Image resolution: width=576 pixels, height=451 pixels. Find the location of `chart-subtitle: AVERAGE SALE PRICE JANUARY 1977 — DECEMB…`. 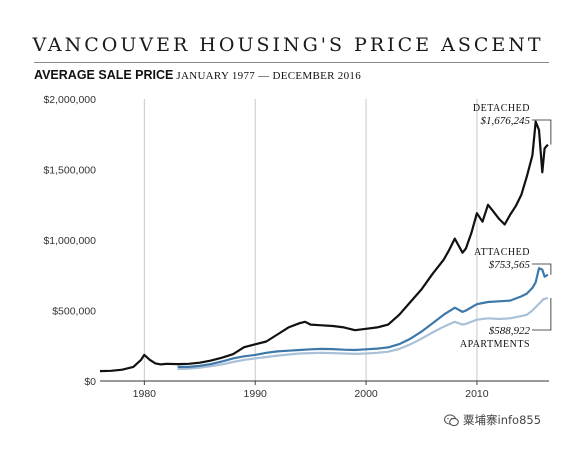

chart-subtitle: AVERAGE SALE PRICE JANUARY 1977 — DECEMB… is located at coordinates (197, 75).